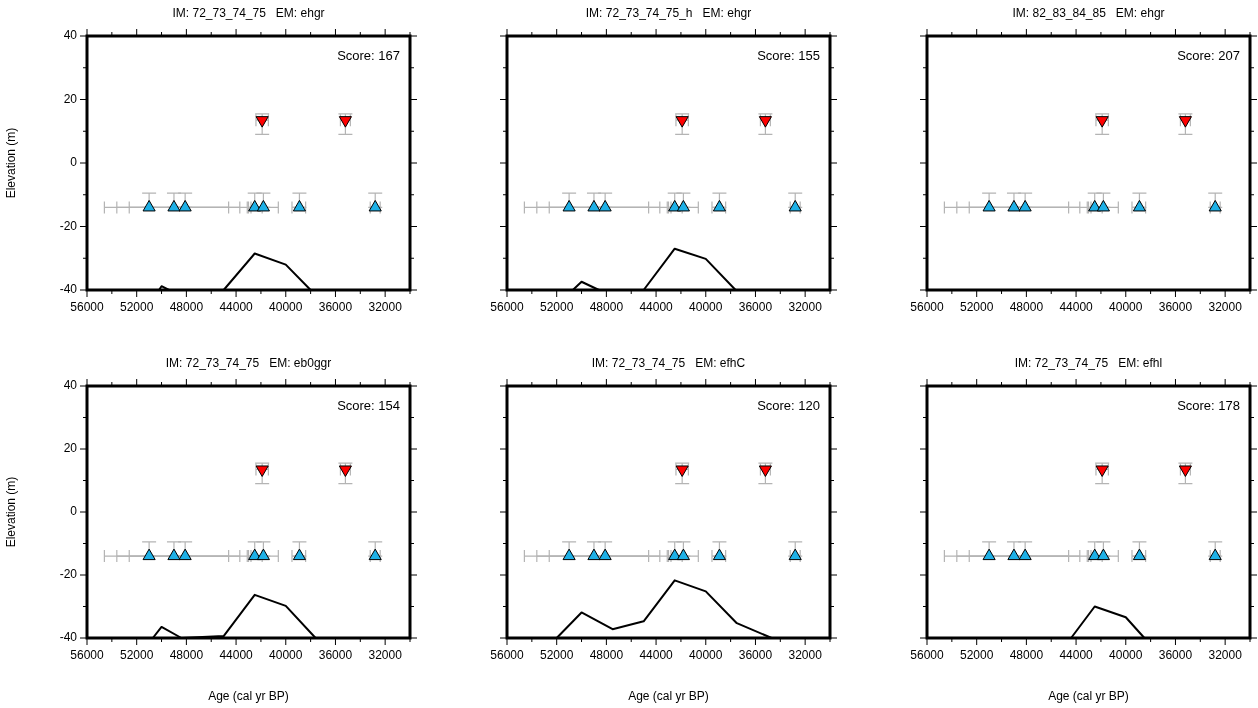  I want to click on chart-title: IM: 72_73_74_75 EM: efhl, so click(1088, 363).